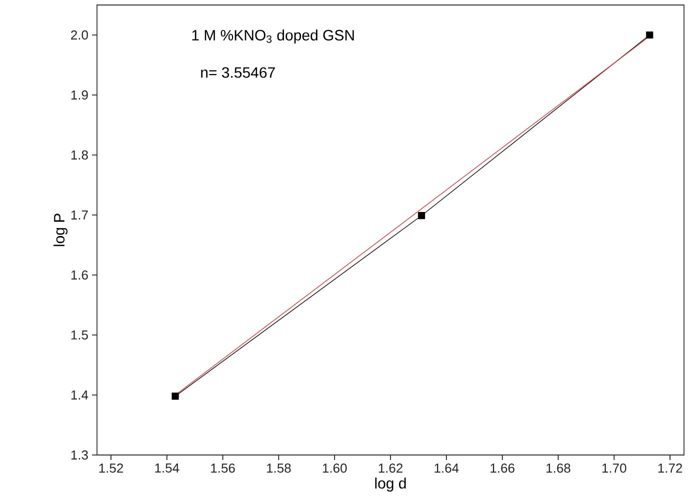  Describe the element at coordinates (111, 468) in the screenshot. I see `x-tick-label: 1.52` at that location.